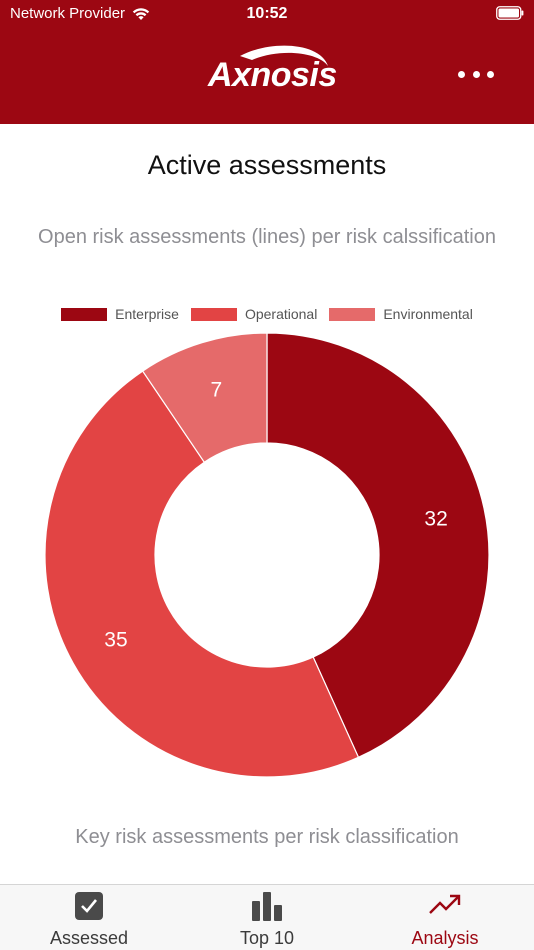 The width and height of the screenshot is (534, 950). I want to click on status-time: 10:52, so click(267, 13).